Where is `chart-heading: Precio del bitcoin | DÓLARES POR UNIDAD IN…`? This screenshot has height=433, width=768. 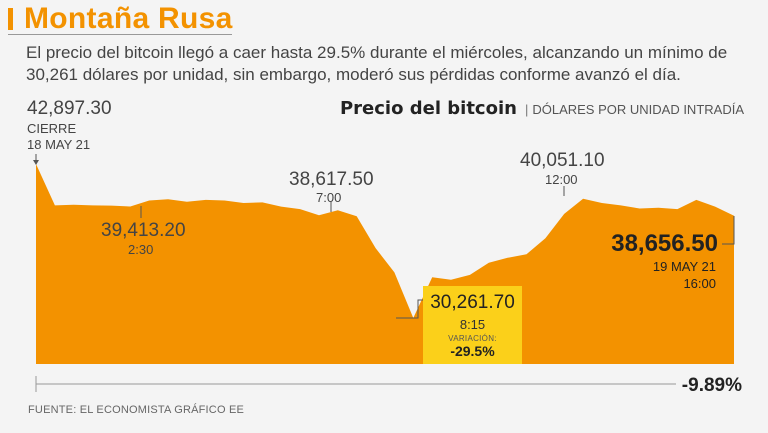
chart-heading: Precio del bitcoin | DÓLARES POR UNIDAD IN… is located at coordinates (542, 108).